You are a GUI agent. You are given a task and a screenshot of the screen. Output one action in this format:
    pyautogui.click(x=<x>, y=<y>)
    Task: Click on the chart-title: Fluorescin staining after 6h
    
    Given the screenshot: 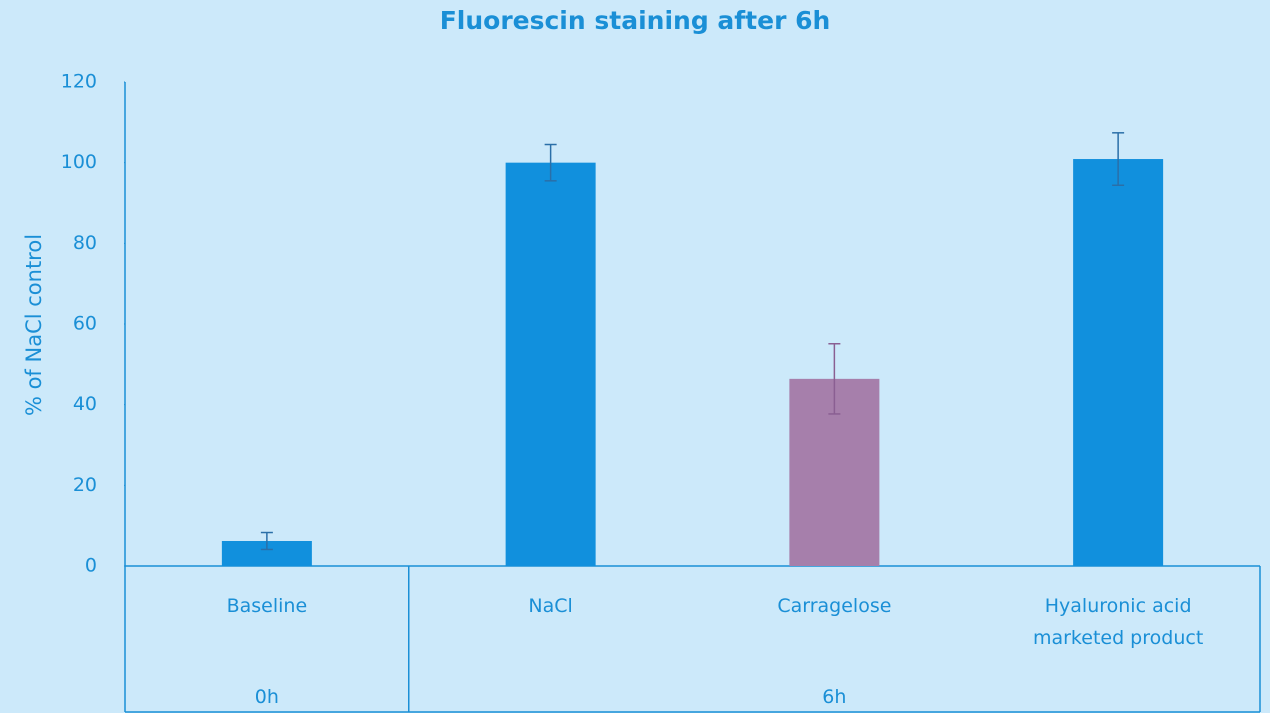 What is the action you would take?
    pyautogui.click(x=635, y=20)
    